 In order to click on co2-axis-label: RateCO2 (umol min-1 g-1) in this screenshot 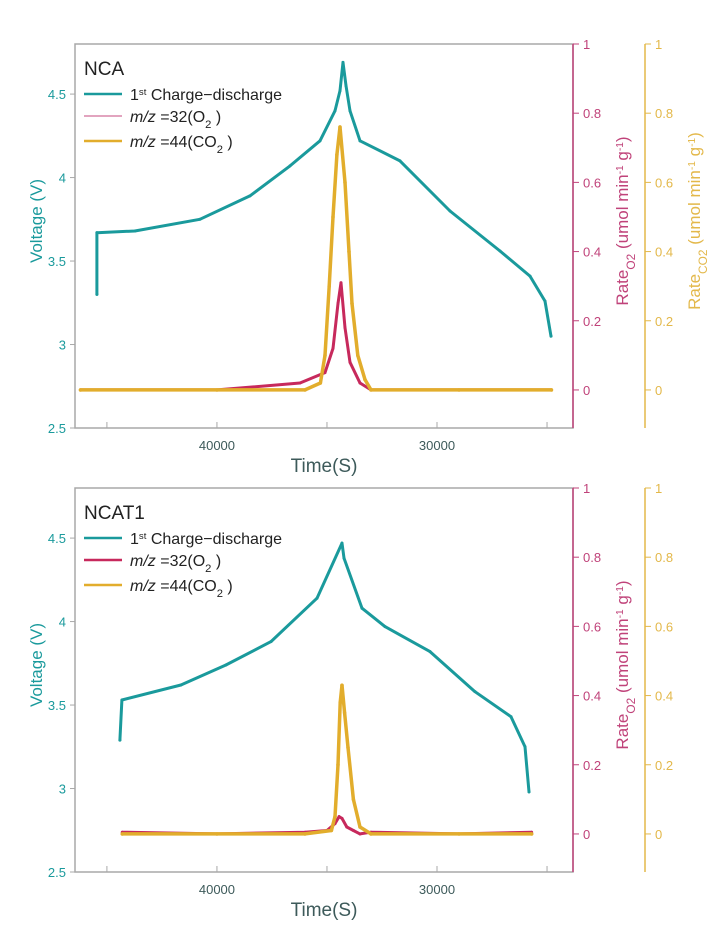, I will do `click(696, 221)`.